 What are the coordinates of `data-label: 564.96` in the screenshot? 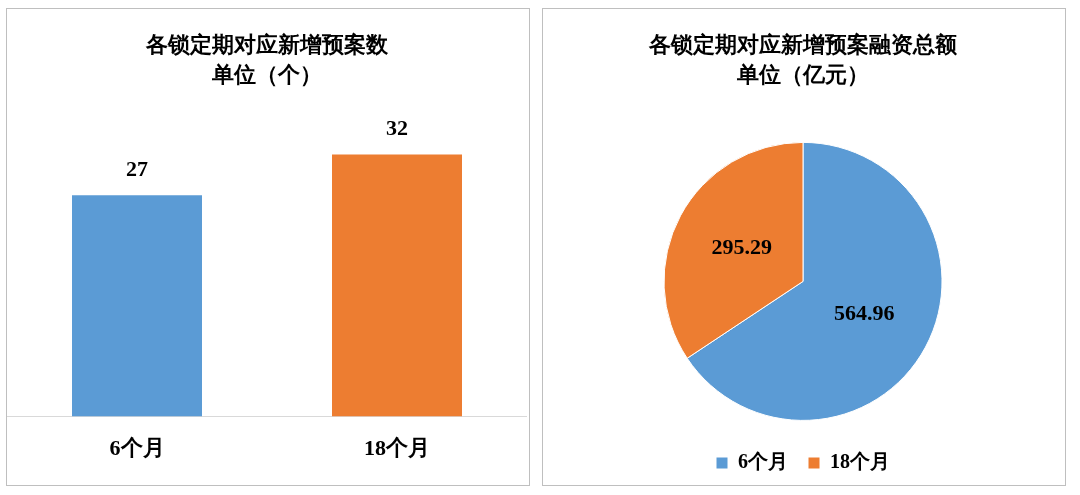 It's located at (864, 312).